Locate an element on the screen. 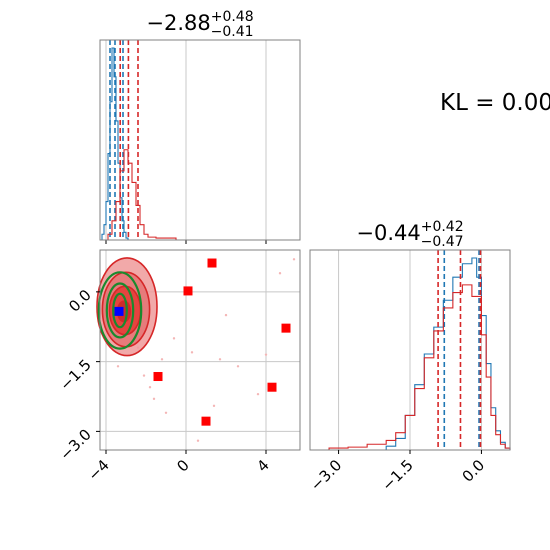 This screenshot has height=550, width=550. right-panel-title: −0.44+0.42 −0.47 is located at coordinates (409, 234).